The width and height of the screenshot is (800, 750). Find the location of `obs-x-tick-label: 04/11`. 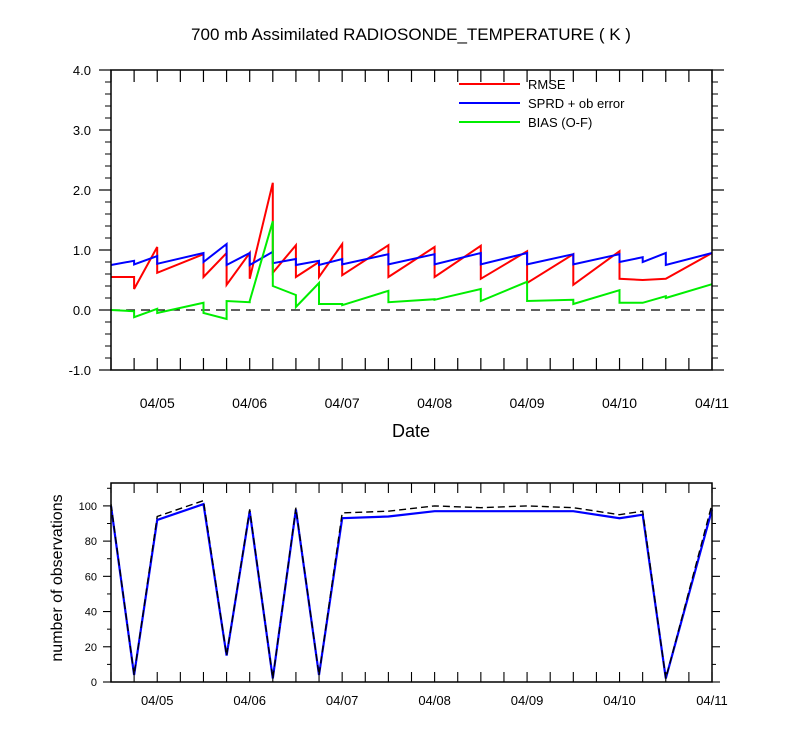

obs-x-tick-label: 04/11 is located at coordinates (712, 700).